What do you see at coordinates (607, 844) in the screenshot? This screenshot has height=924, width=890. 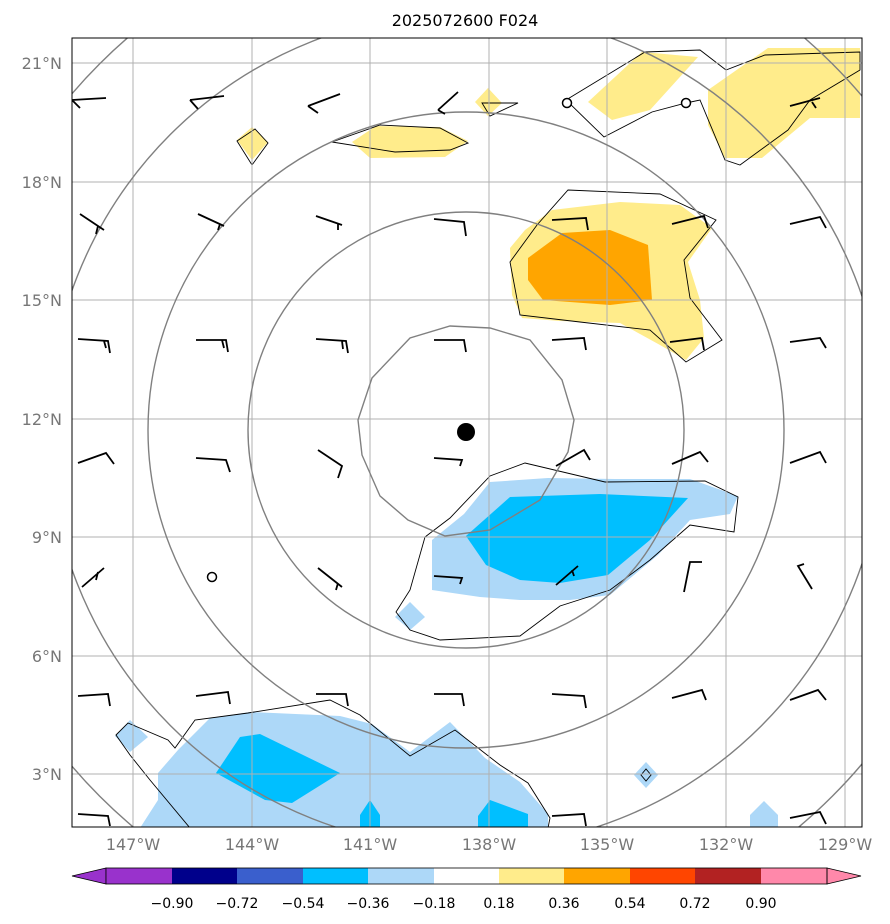 I see `lon-label: 135°W` at bounding box center [607, 844].